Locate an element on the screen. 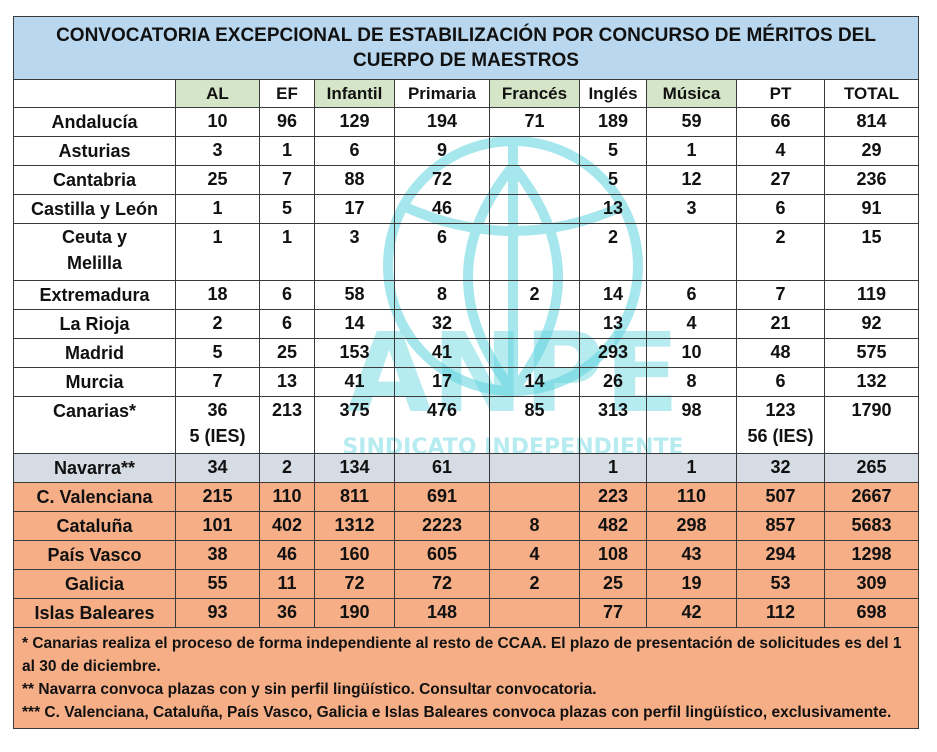 The width and height of the screenshot is (937, 752). value-text: 160 is located at coordinates (354, 554).